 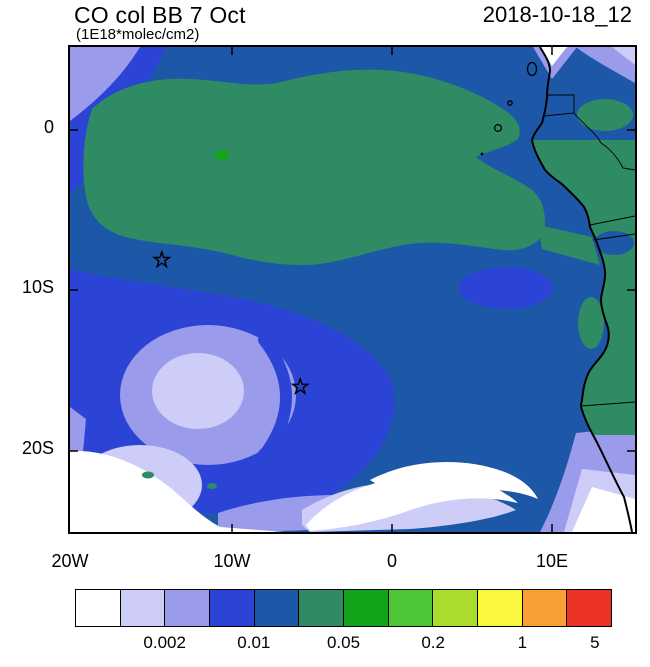 What do you see at coordinates (343, 563) in the screenshot?
I see `x-axis: 20W 10W 0 10E` at bounding box center [343, 563].